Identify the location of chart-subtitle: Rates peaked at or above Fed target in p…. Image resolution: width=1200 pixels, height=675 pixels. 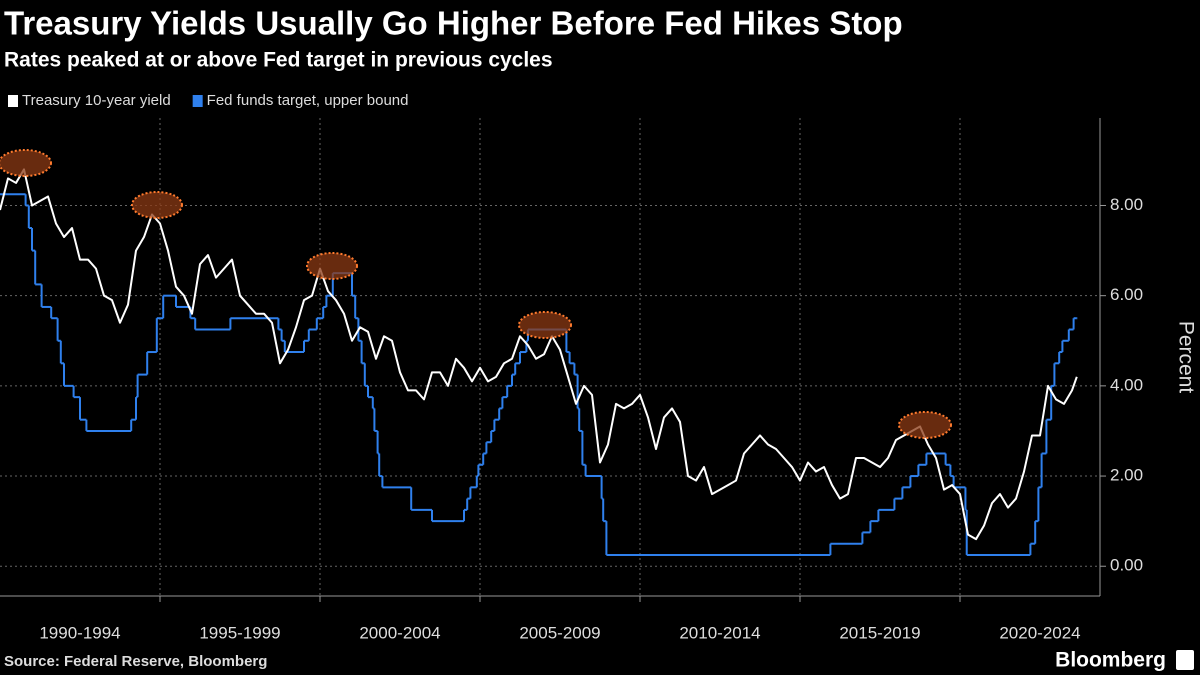
(278, 60).